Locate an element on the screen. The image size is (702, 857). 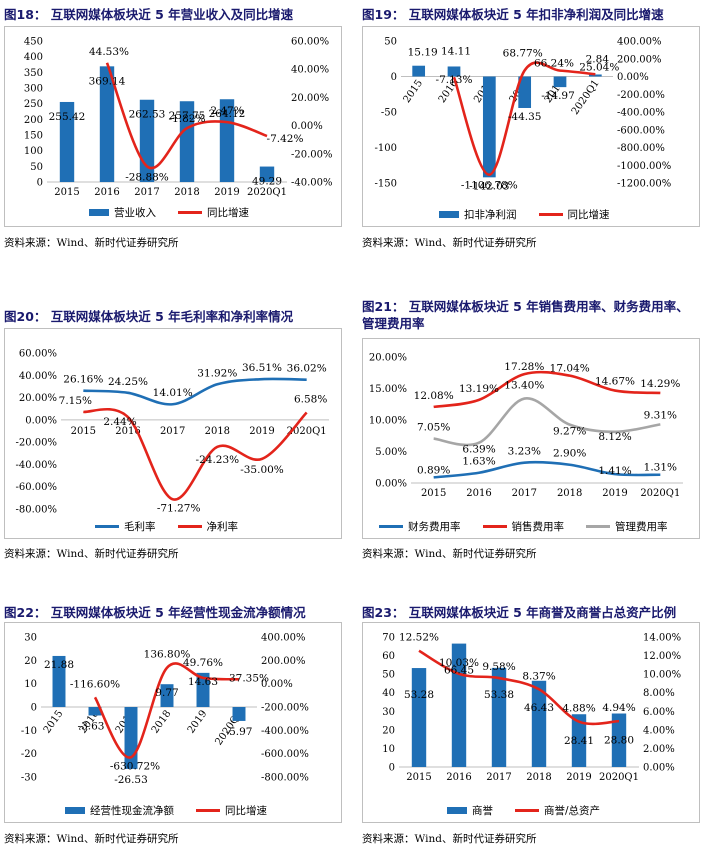
fig18-y2tick: 40.00% is located at coordinates (310, 70).